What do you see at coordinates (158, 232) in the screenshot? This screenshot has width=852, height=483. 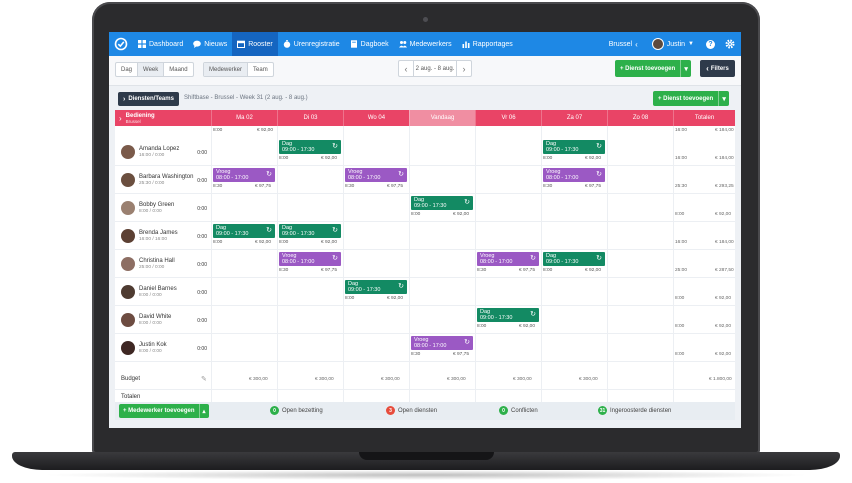 I see `employee-name: Brenda James` at bounding box center [158, 232].